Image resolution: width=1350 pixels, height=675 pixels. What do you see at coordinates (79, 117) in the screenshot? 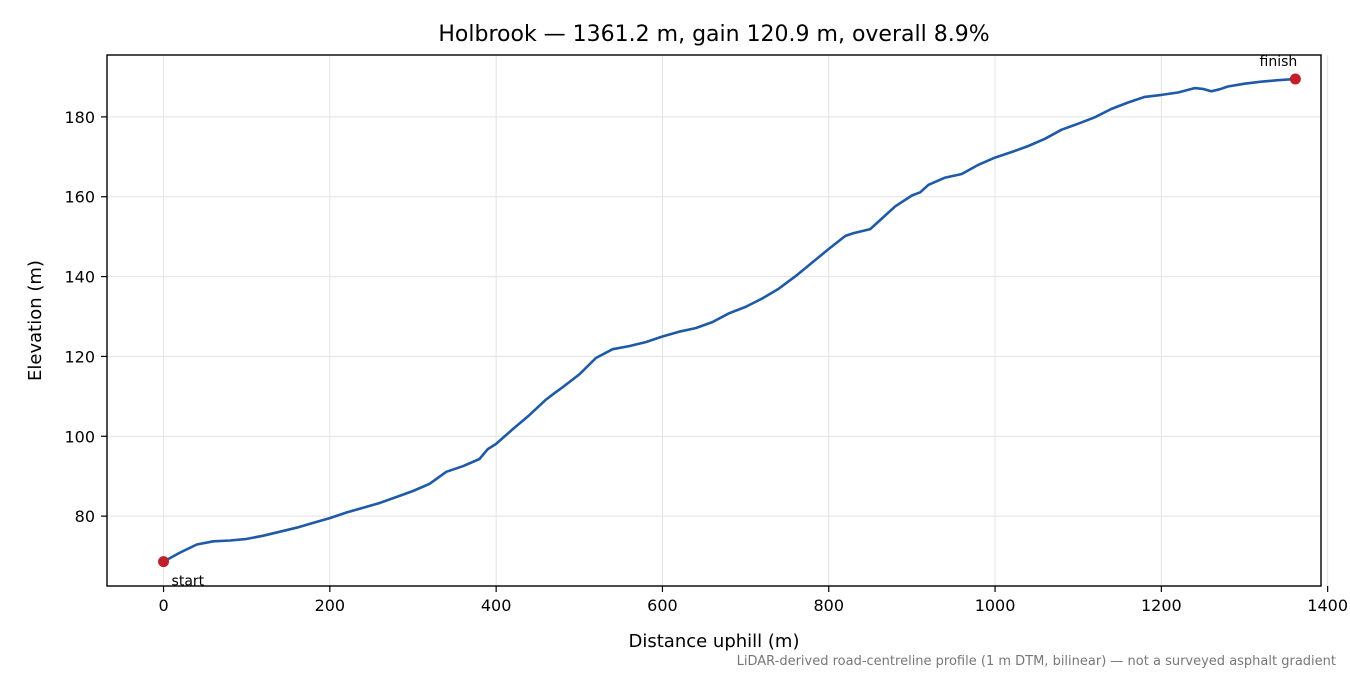
I see `y-tick-label: 180` at bounding box center [79, 117].